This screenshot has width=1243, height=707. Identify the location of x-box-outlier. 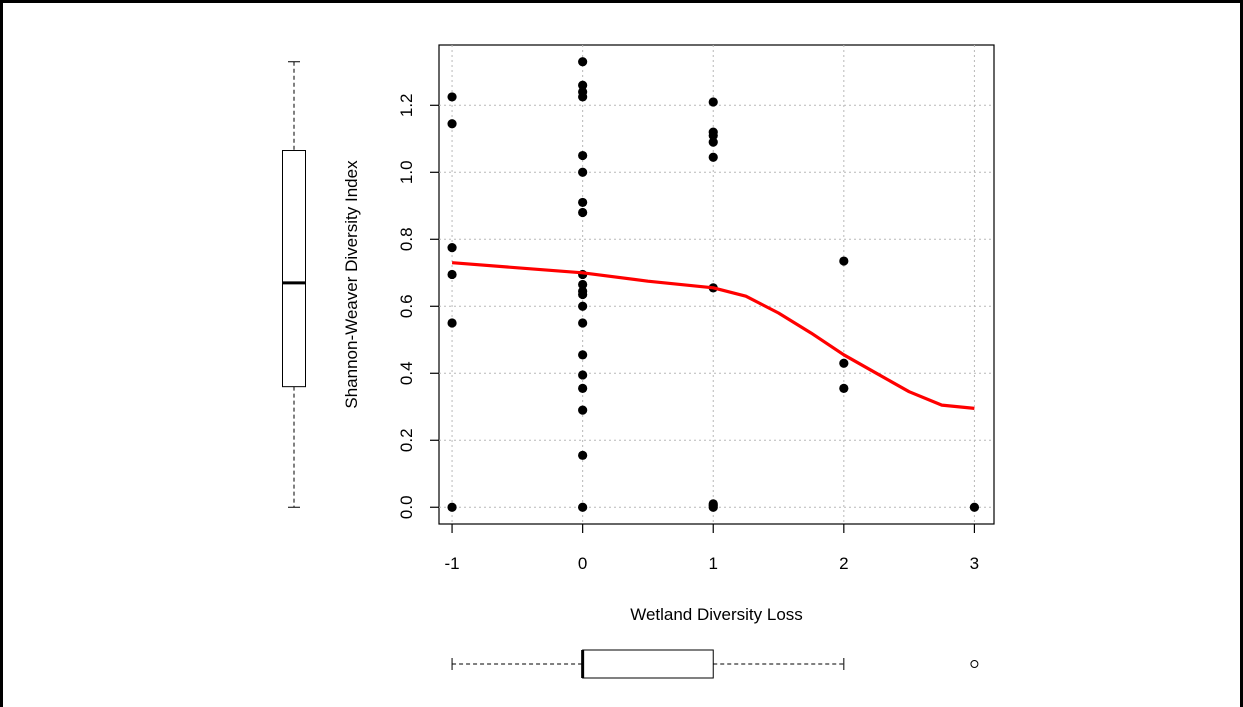
(974, 664).